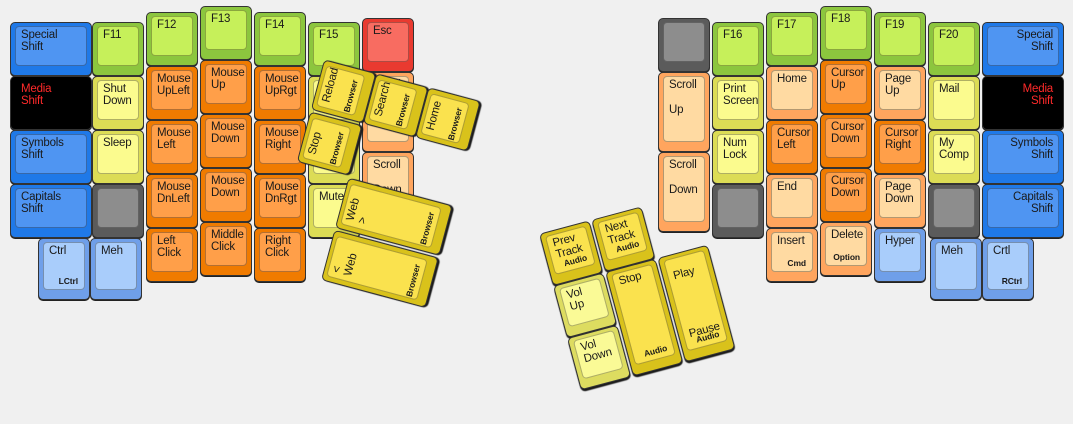  I want to click on key-cursor-right: Cursor Right, so click(900, 147).